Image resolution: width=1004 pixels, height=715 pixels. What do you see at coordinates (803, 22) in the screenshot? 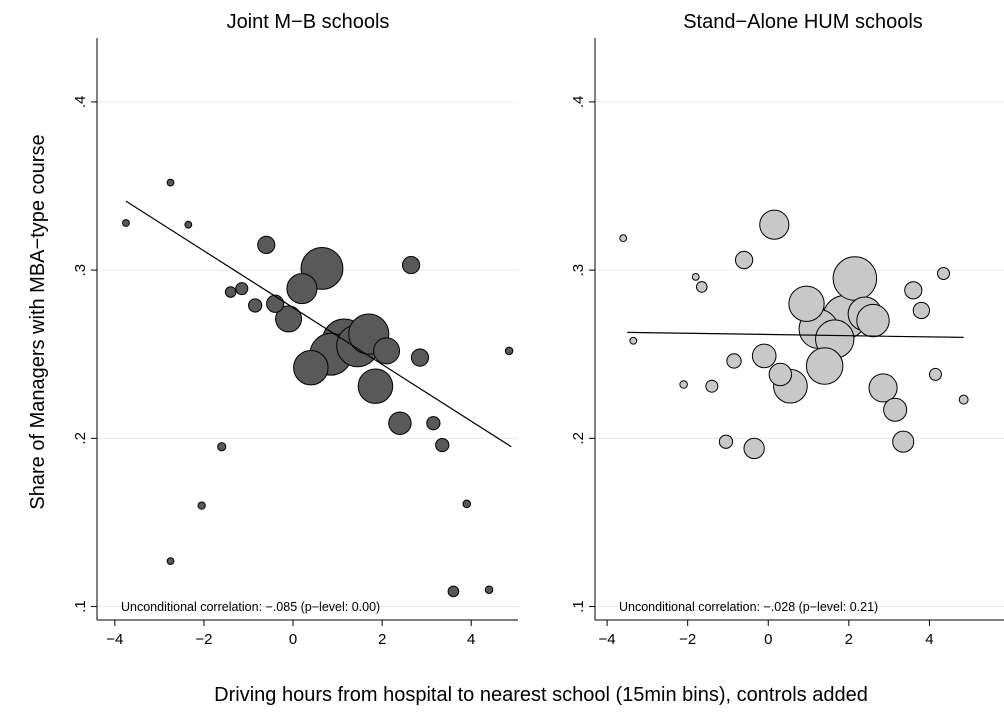
I see `panel-title: Stand−Alone HUM schools` at bounding box center [803, 22].